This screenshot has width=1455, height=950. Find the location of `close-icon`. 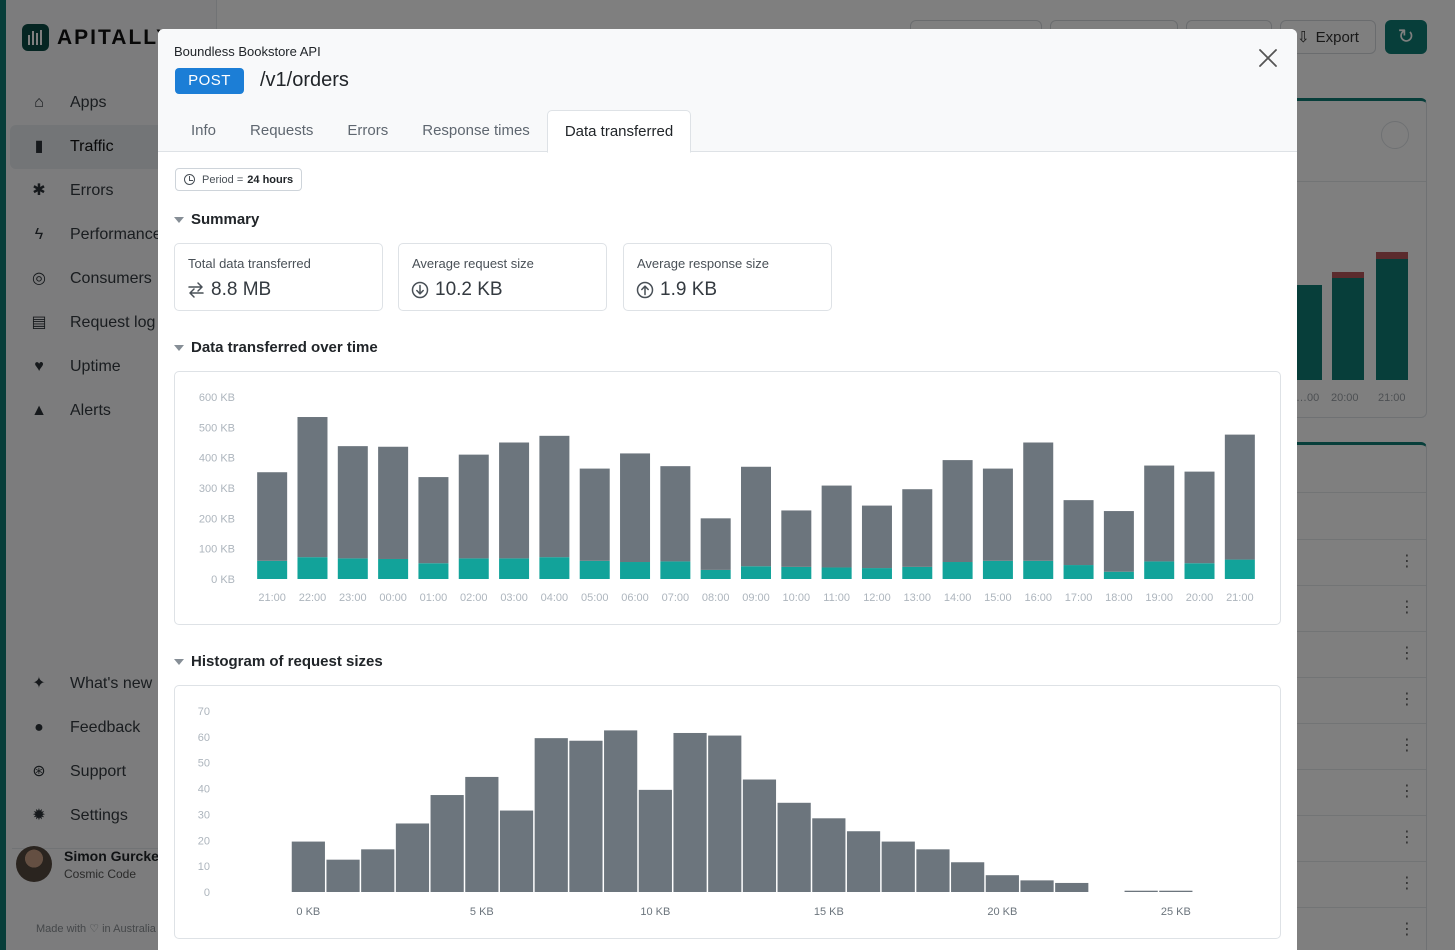

close-icon is located at coordinates (1268, 58).